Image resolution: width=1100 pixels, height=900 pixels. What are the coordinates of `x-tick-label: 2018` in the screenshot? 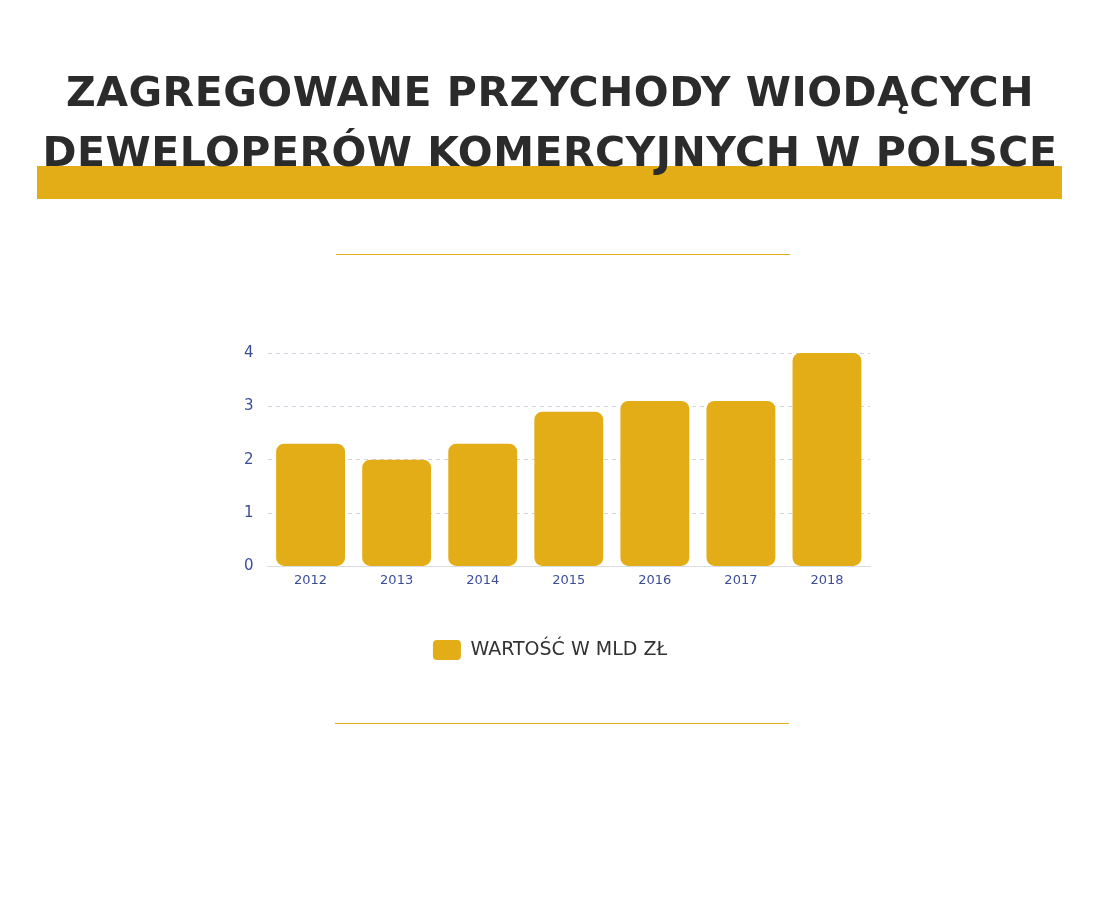 It's located at (827, 579).